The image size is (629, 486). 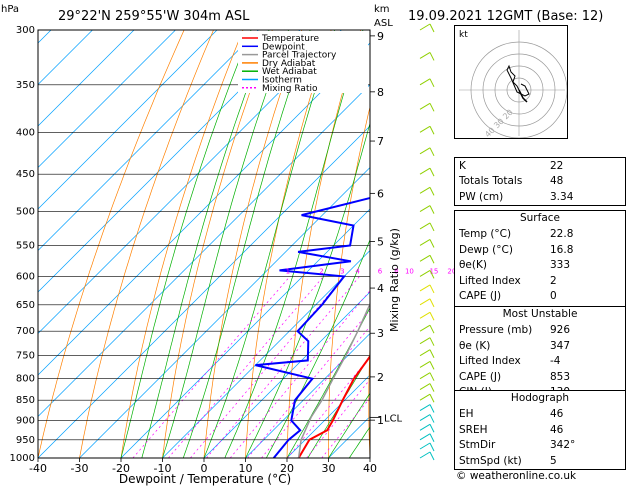 What do you see at coordinates (562, 234) in the screenshot?
I see `row-value: 22.8` at bounding box center [562, 234].